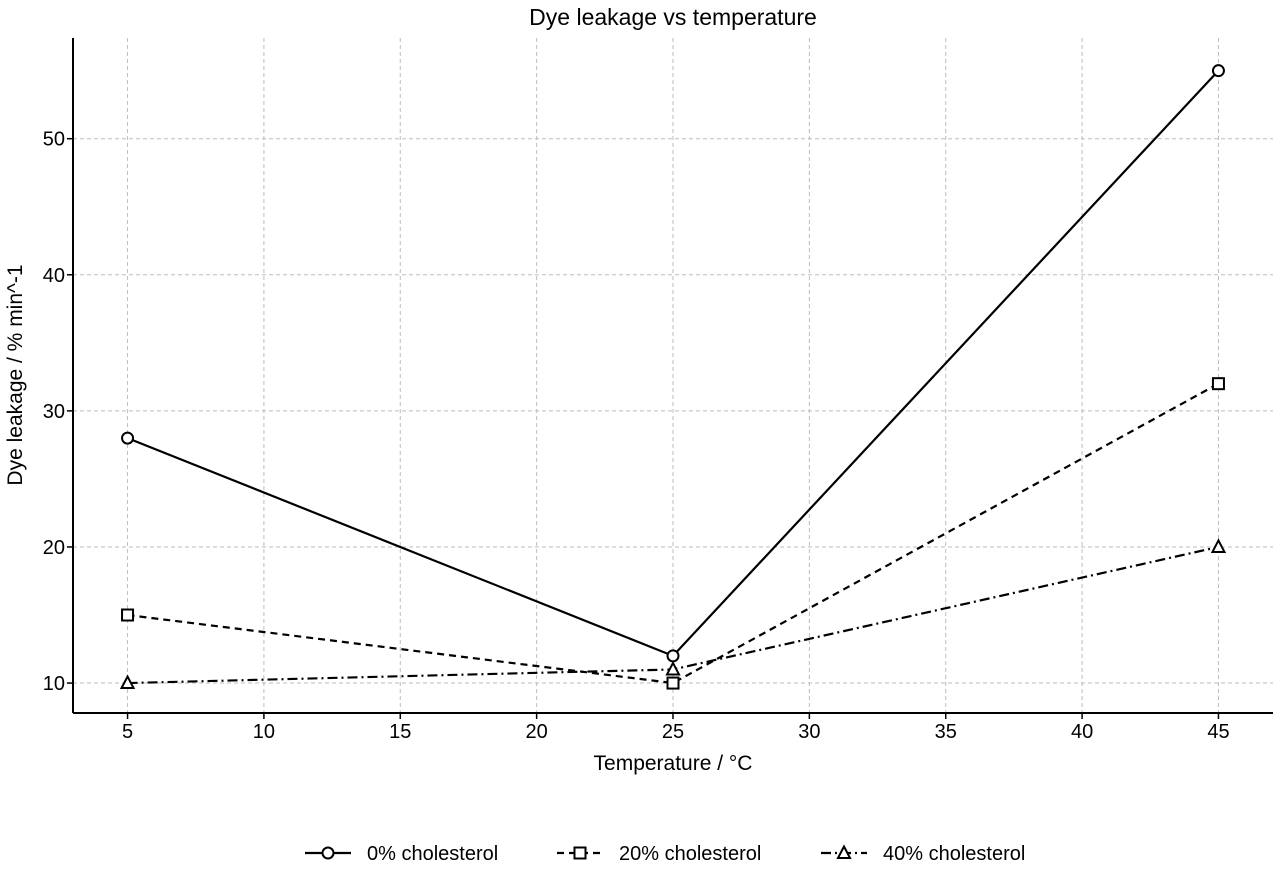  I want to click on y-axis-title: Dye leakage / % min^-1, so click(15, 374).